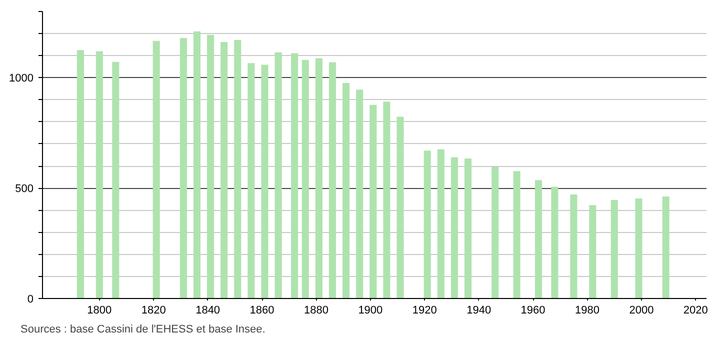  Describe the element at coordinates (262, 310) in the screenshot. I see `x-tick-label: 1860` at that location.